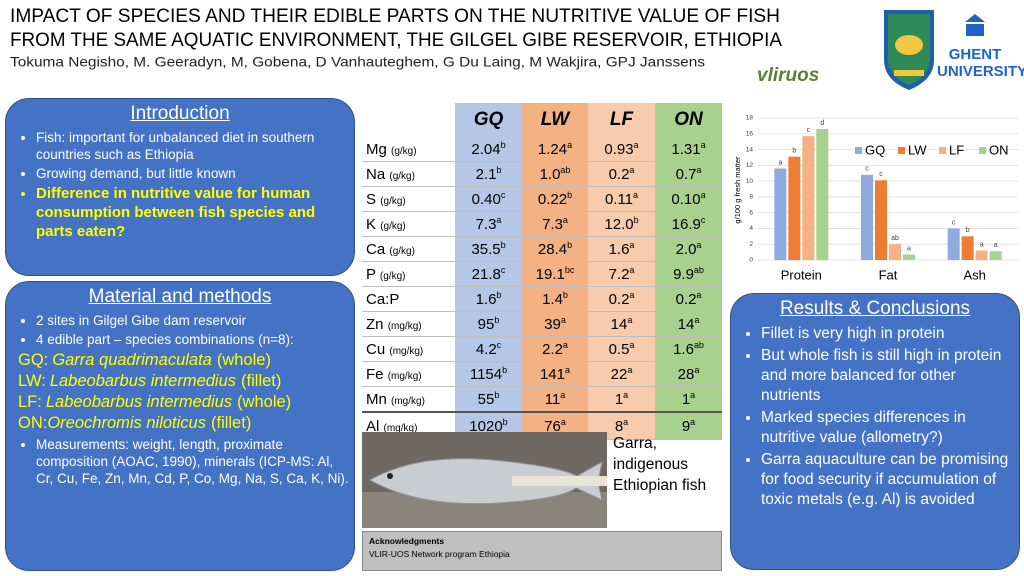  I want to click on row-label: Mn (mg/kg), so click(408, 399).